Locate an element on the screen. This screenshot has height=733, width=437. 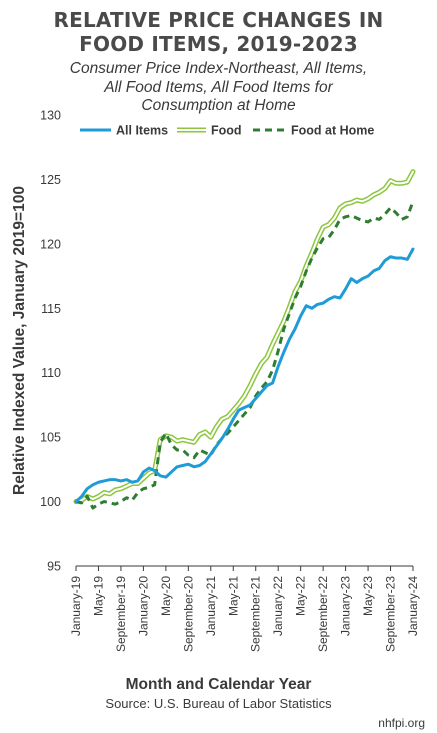
y-tick-label: 130 is located at coordinates (50, 116).